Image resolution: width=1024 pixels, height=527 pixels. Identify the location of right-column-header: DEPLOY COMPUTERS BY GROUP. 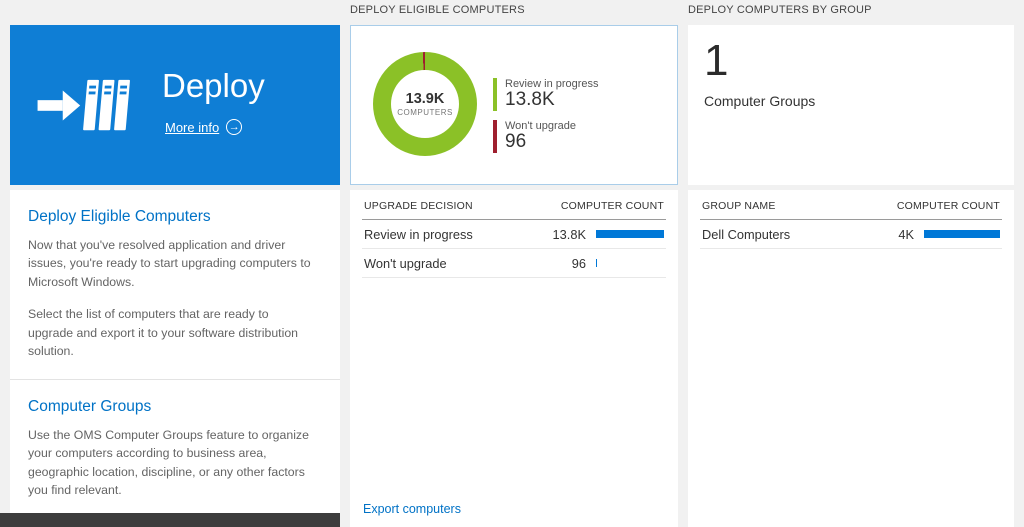
(780, 10).